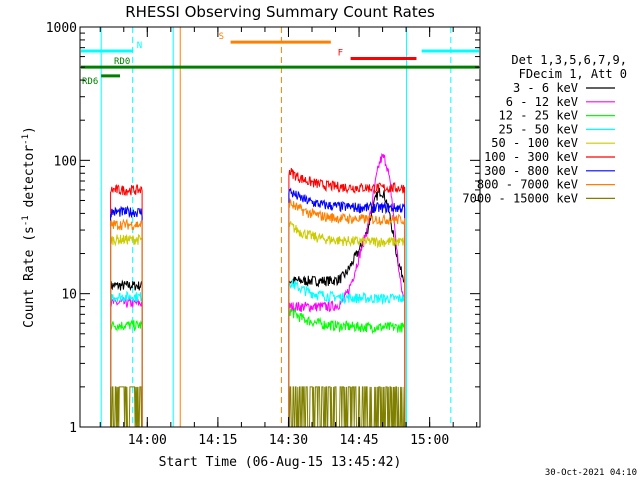  Describe the element at coordinates (280, 462) in the screenshot. I see `x-axis-label: Start Time (06-Aug-15 13:45:42)` at that location.